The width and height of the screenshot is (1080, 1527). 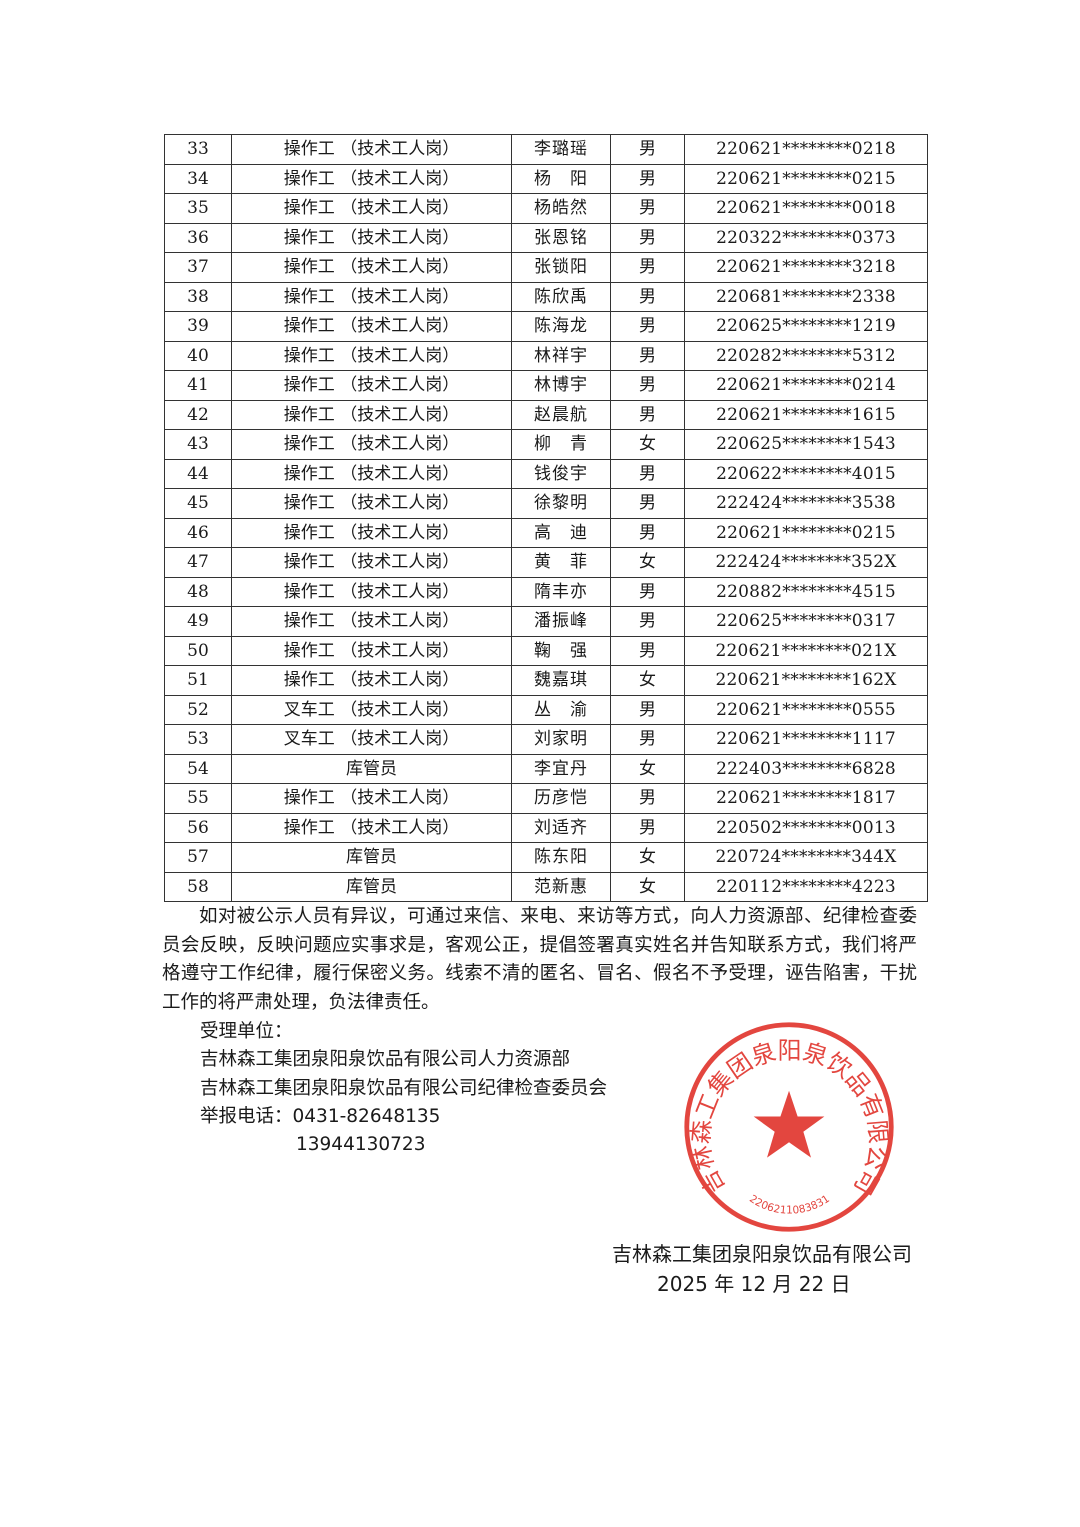 What do you see at coordinates (198, 178) in the screenshot?
I see `row-number: 34` at bounding box center [198, 178].